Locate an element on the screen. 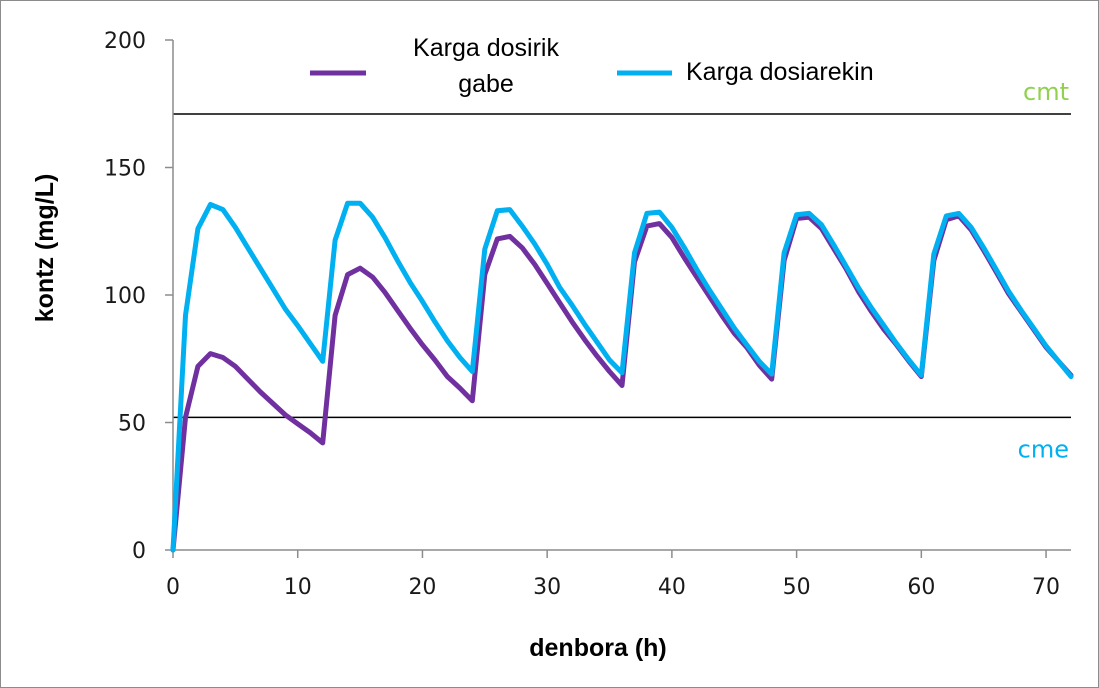  y-tick-label: 100 is located at coordinates (125, 296).